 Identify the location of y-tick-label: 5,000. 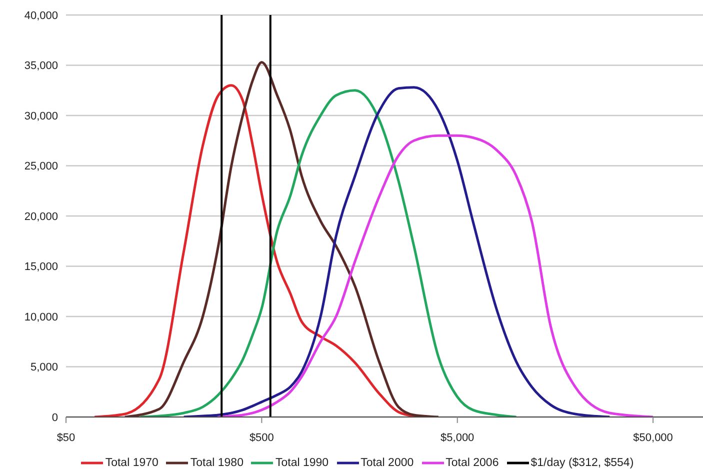
(44, 368).